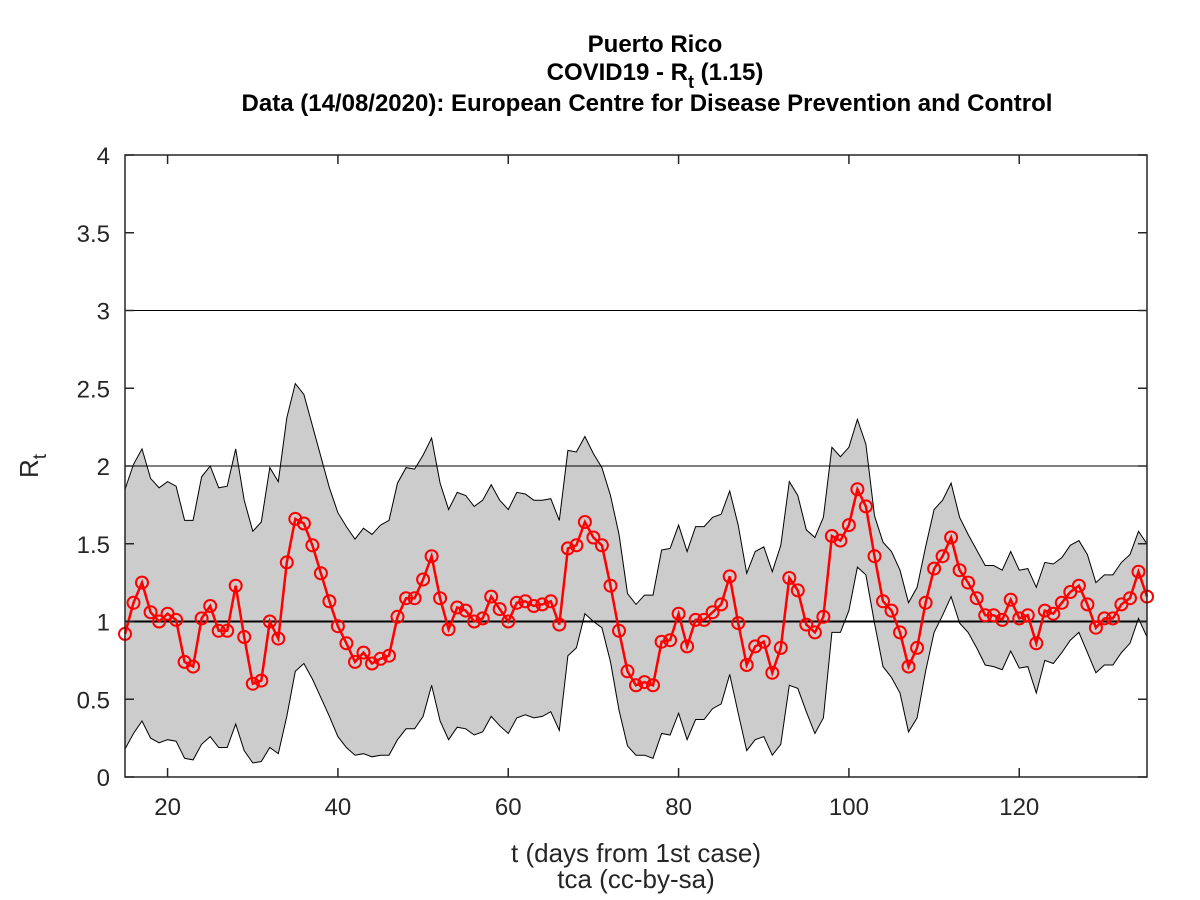  What do you see at coordinates (40, 456) in the screenshot?
I see `y-axis-label-subscript: t` at bounding box center [40, 456].